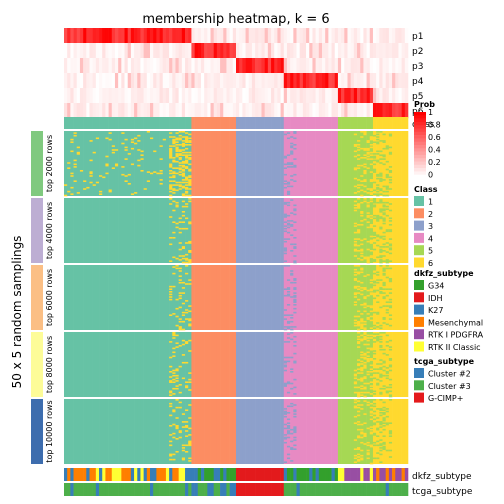 This screenshot has height=504, width=504. What do you see at coordinates (444, 361) in the screenshot?
I see `tcga-legend-title: tcga_subtype` at bounding box center [444, 361].